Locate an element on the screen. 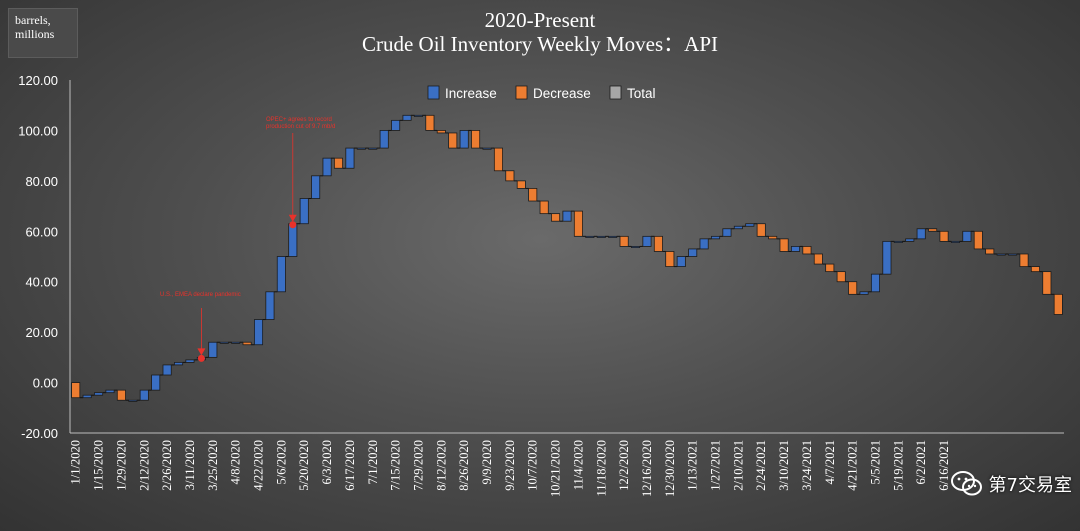  x-tick-label: 10/7/2020 is located at coordinates (533, 465).